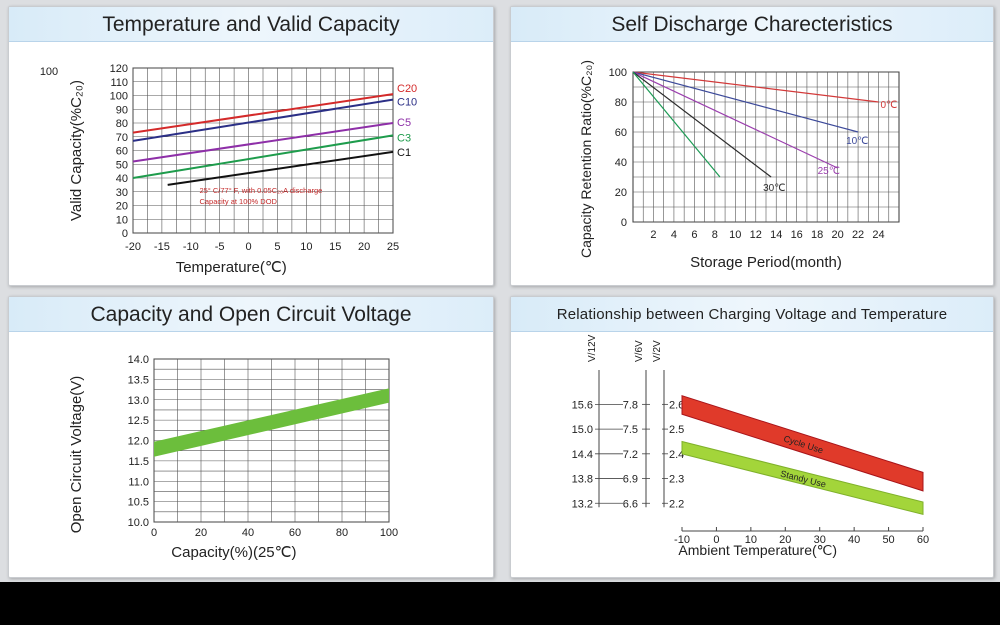  Describe the element at coordinates (694, 235) in the screenshot. I see `x-tick-label: 6` at that location.